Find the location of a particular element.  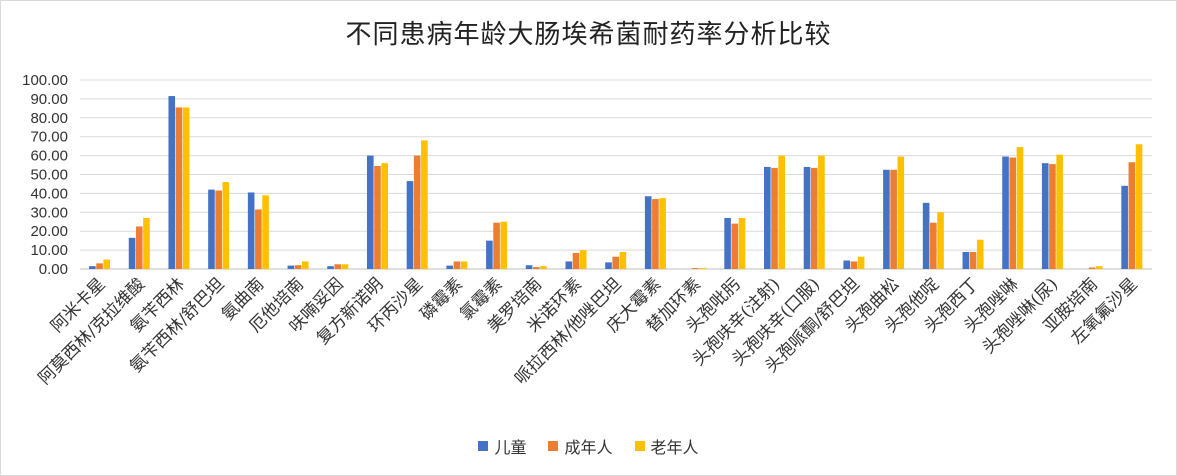

y-tick-label: 10.00 is located at coordinates (49, 250).